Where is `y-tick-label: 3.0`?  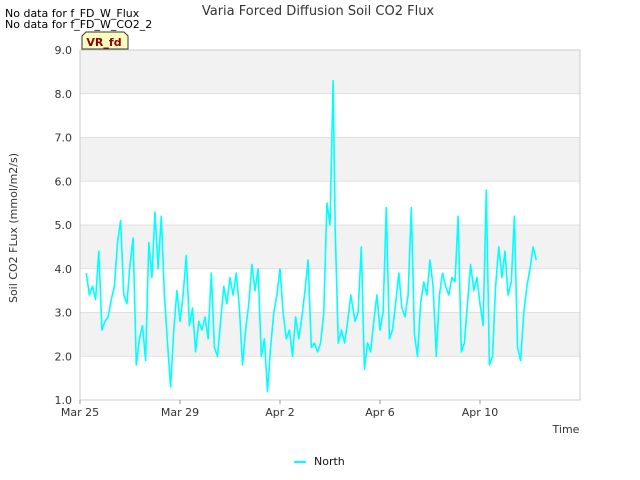 y-tick-label: 3.0 is located at coordinates (64, 313).